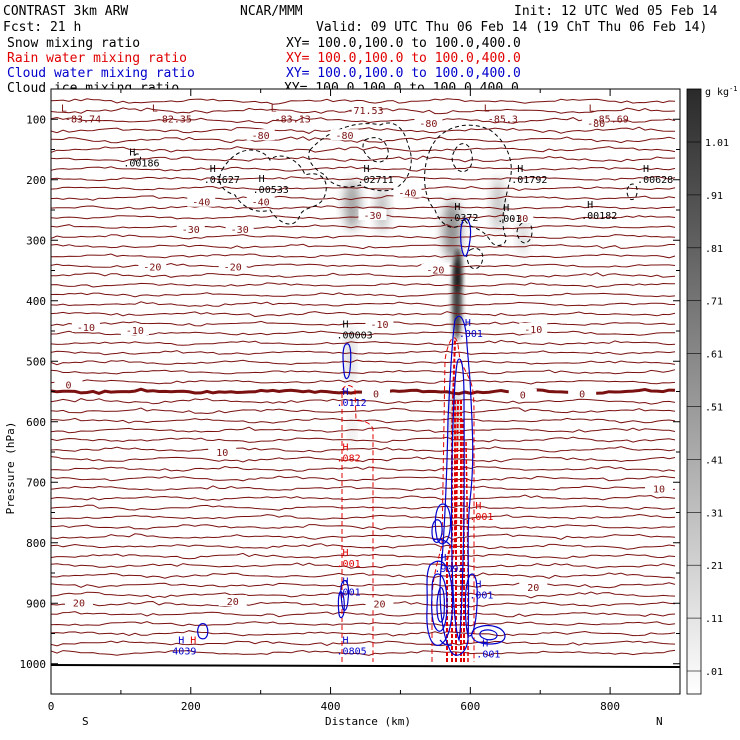  What do you see at coordinates (714, 513) in the screenshot?
I see `colorbar-level-label: .31` at bounding box center [714, 513].